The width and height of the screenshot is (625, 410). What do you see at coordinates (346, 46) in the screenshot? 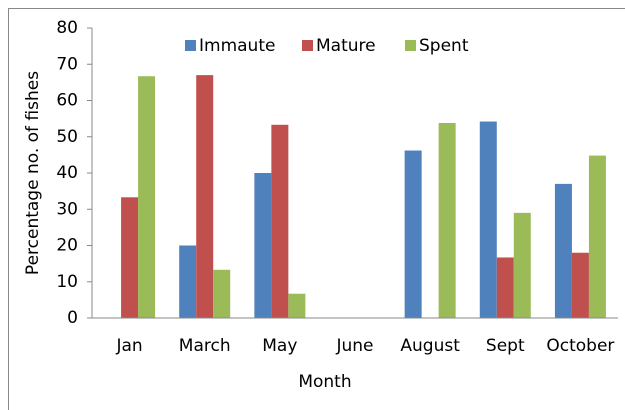
I see `legend-label: Mature` at bounding box center [346, 46].